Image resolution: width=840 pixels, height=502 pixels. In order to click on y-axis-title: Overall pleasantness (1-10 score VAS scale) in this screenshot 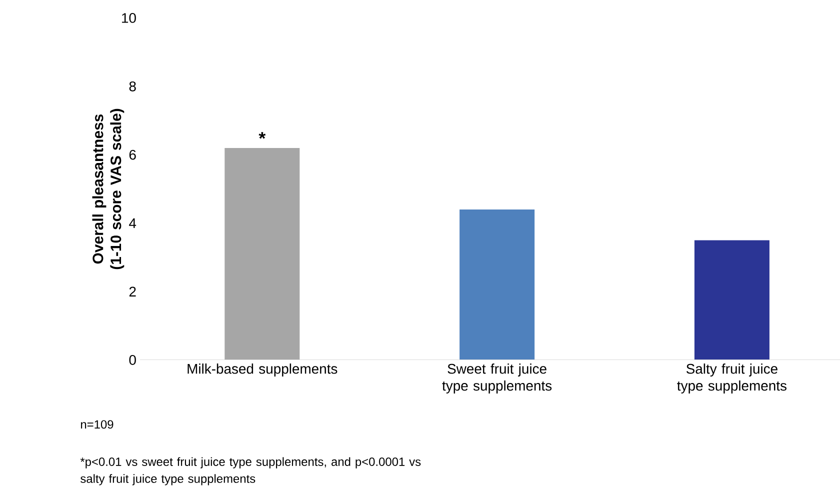, I will do `click(108, 189)`.